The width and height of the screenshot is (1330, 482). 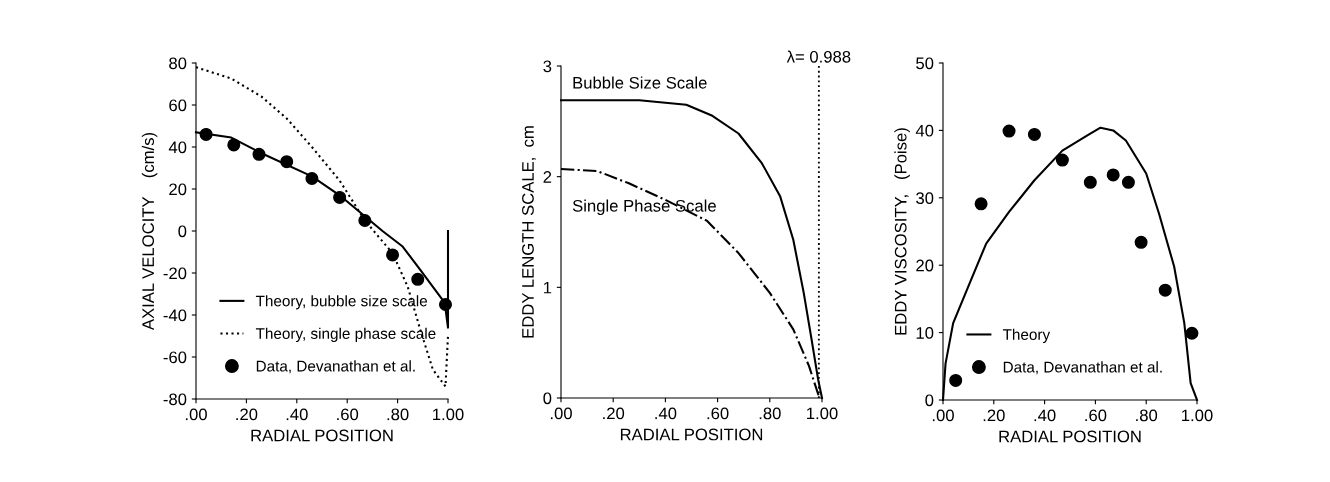 What do you see at coordinates (640, 82) in the screenshot?
I see `series-label: Bubble Size Scale` at bounding box center [640, 82].